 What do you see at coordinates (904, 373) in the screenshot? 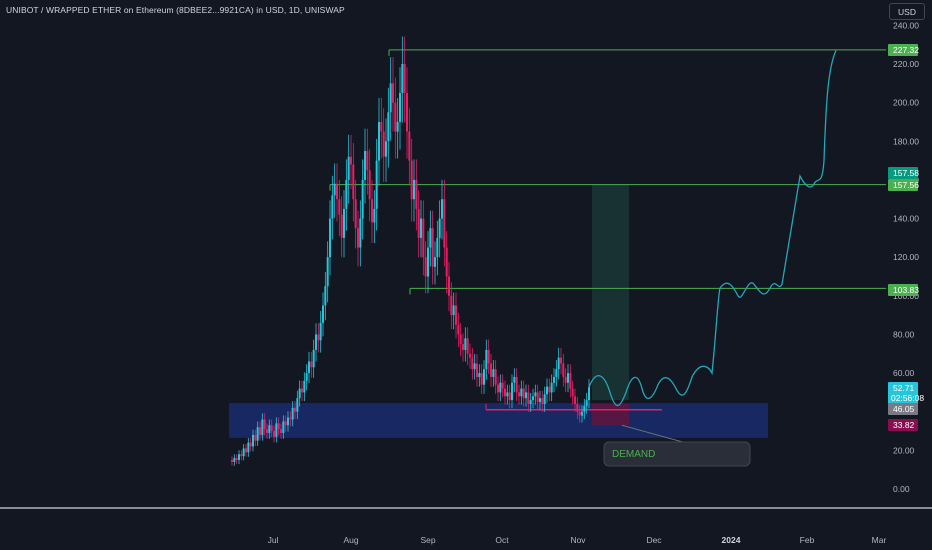
I see `y-tick-label: 60.00` at bounding box center [904, 373].